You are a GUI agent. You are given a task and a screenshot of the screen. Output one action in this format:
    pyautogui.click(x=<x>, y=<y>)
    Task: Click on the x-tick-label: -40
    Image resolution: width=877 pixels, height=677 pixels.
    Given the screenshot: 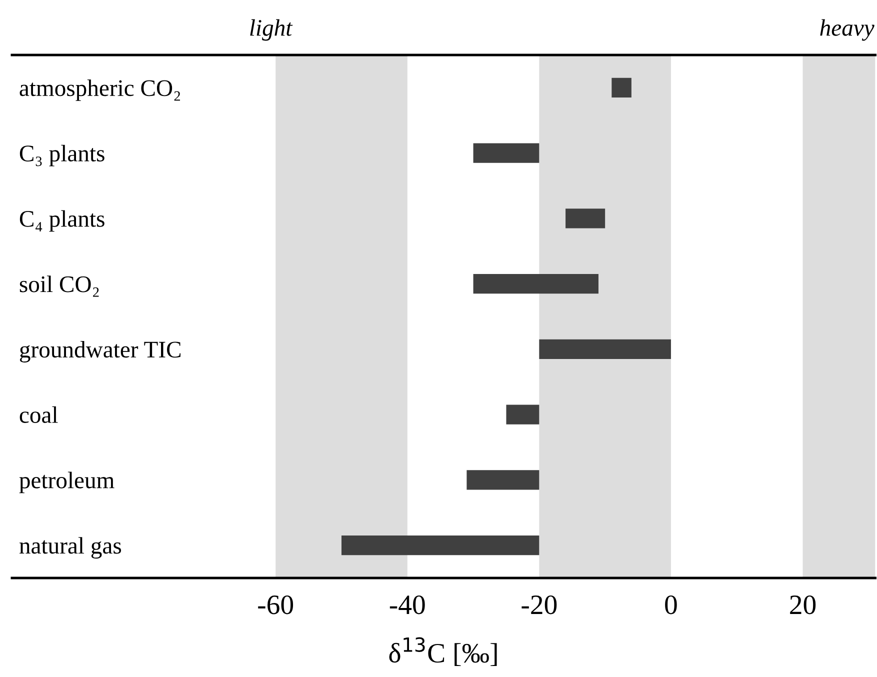 What is the action you would take?
    pyautogui.click(x=407, y=604)
    